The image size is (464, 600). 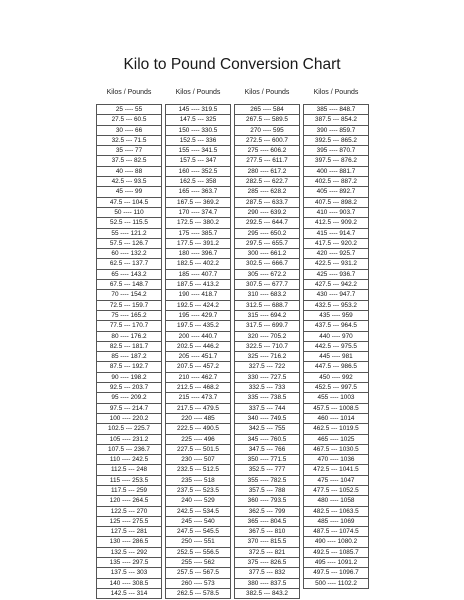 I want to click on table-cell: 87.5 --- 192.7, so click(x=129, y=367).